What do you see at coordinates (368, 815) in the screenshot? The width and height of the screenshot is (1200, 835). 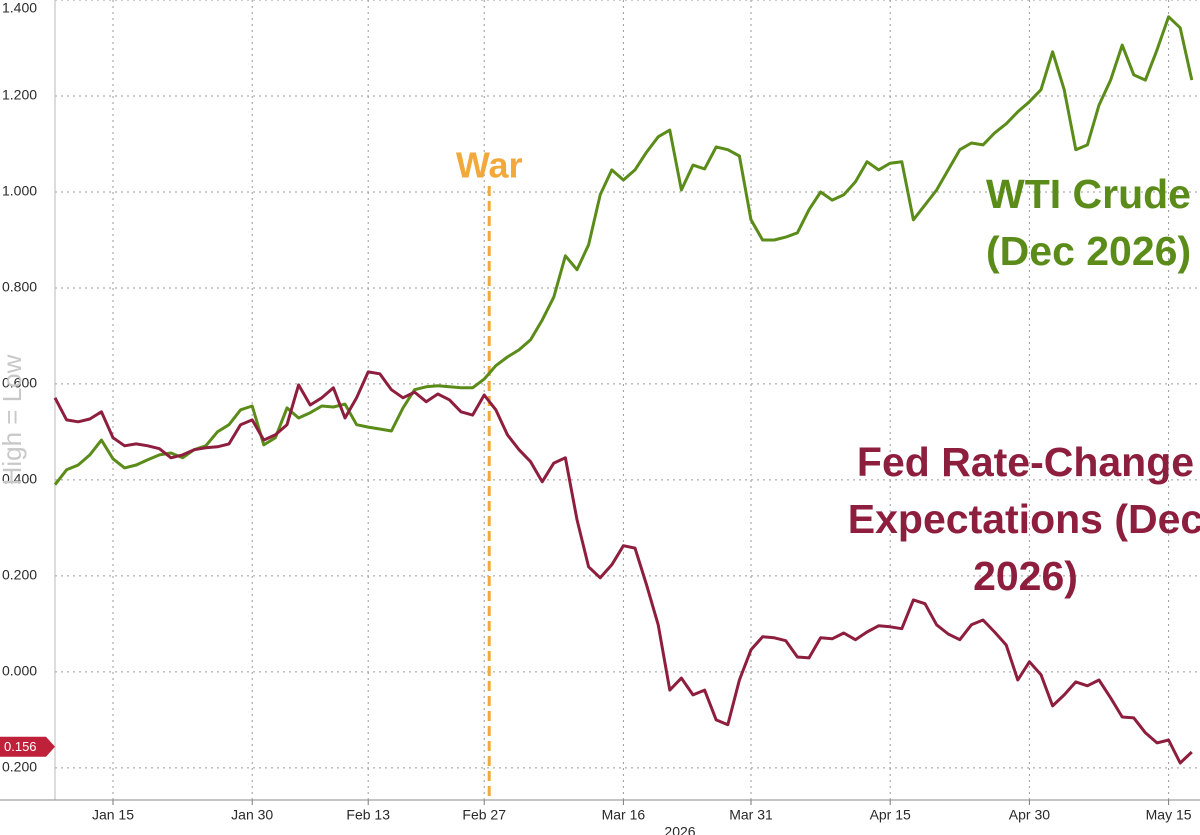 I see `x-tick-label: Feb 13` at bounding box center [368, 815].